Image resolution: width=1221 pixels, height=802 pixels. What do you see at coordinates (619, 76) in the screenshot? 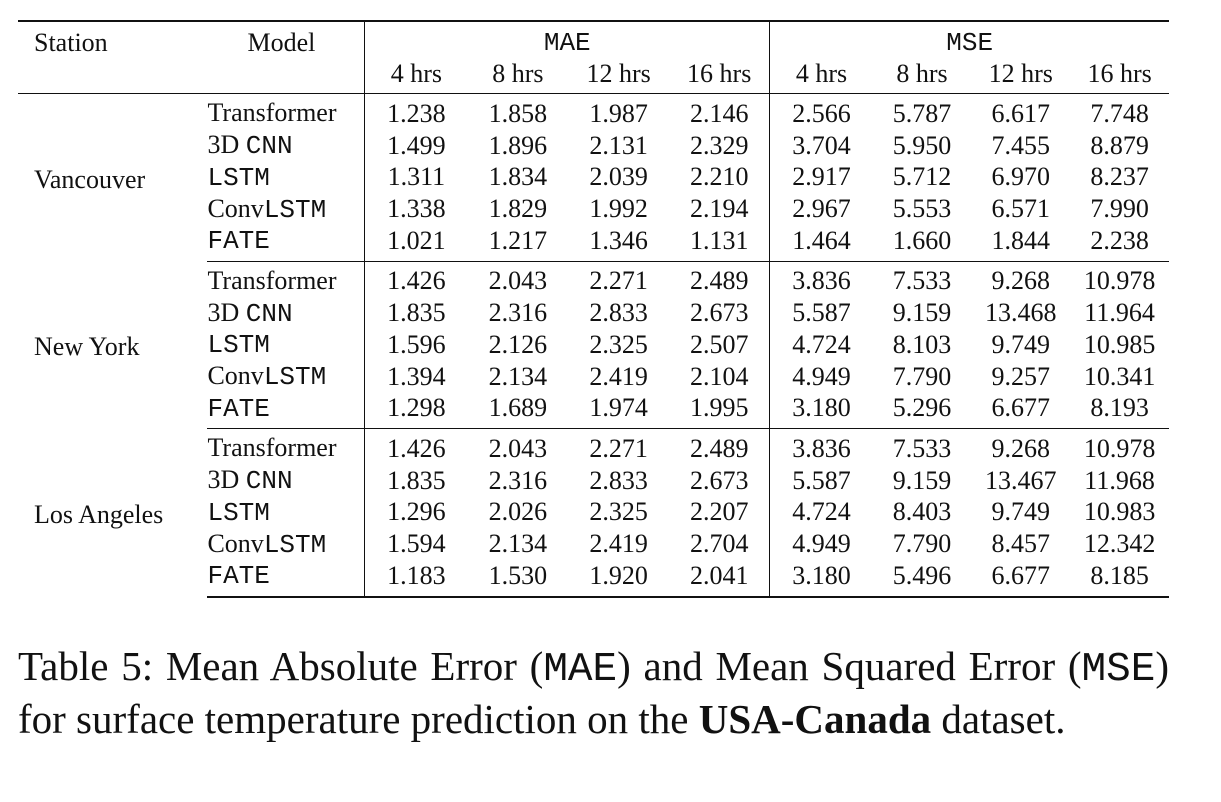
I see `header-mae-12h: 12 hrs` at bounding box center [619, 76].